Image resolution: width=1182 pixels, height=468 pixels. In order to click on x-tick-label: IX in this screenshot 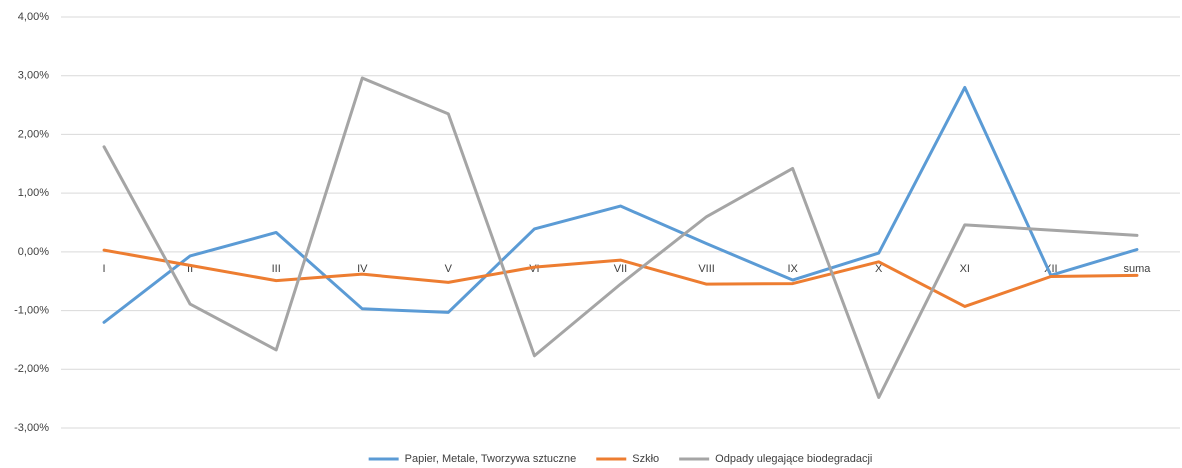, I will do `click(792, 269)`.